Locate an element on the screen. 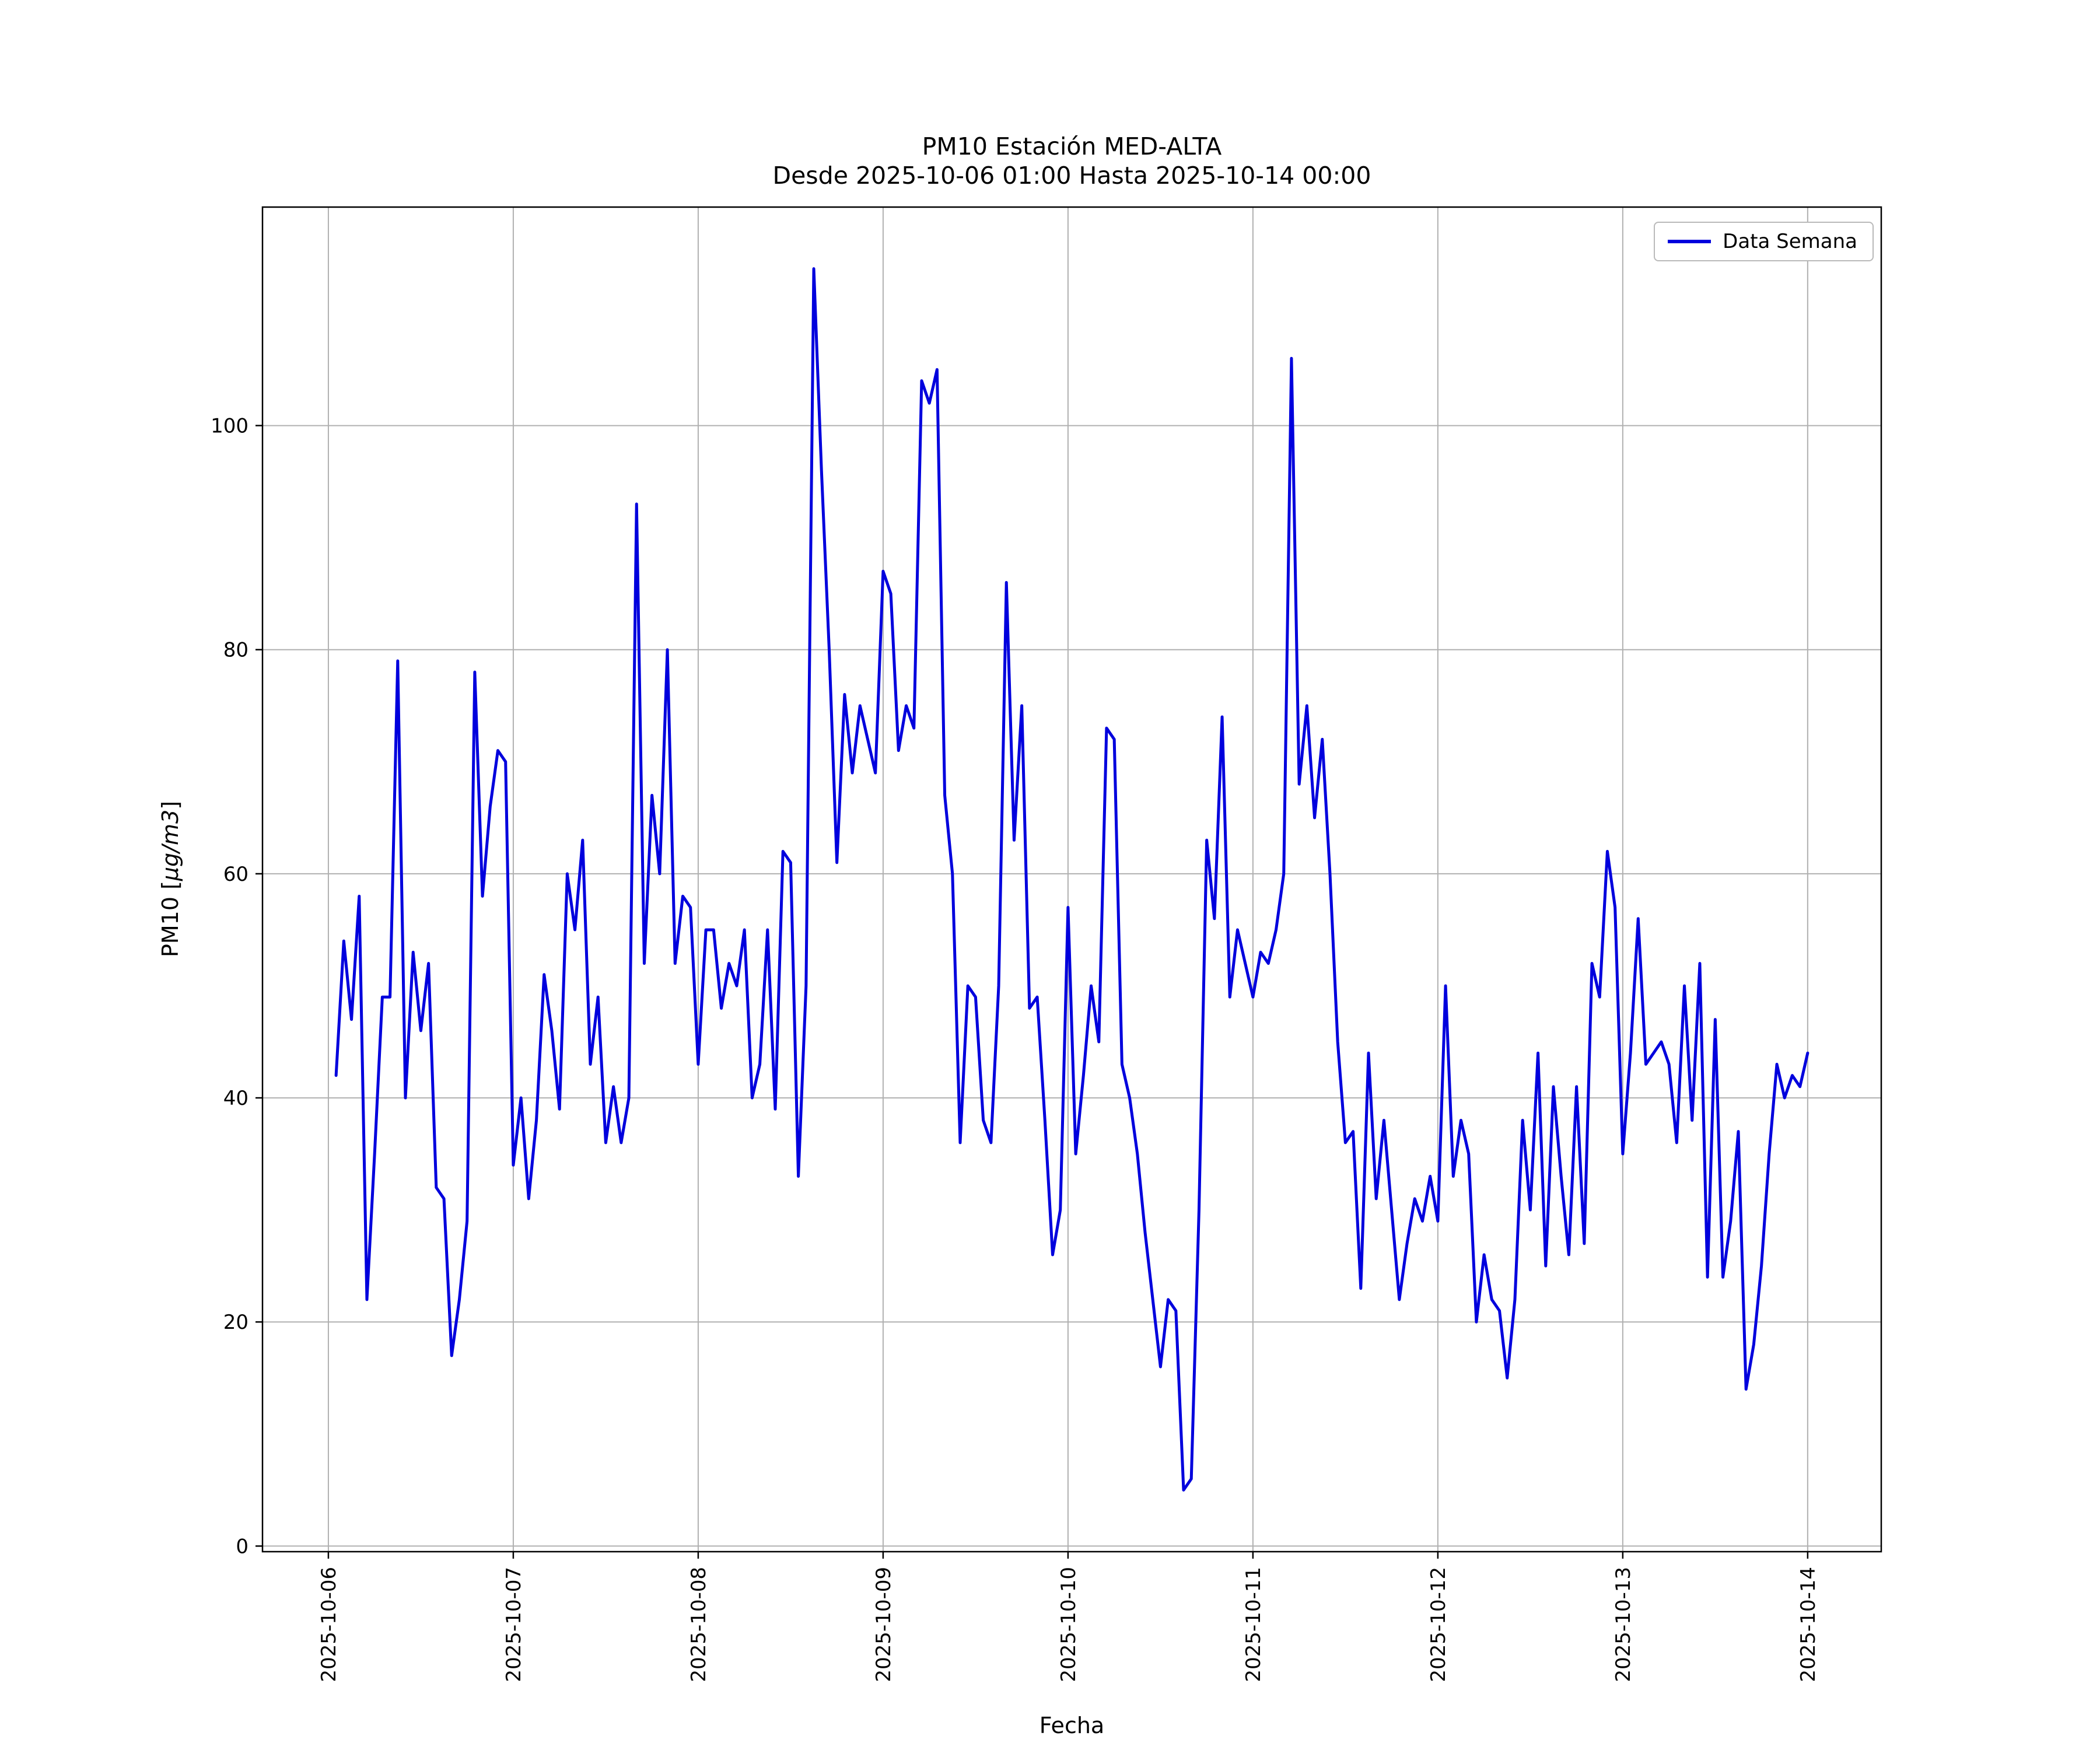 This screenshot has width=2100, height=1750. x-tick-label: 2025-10-12 is located at coordinates (1438, 1624).